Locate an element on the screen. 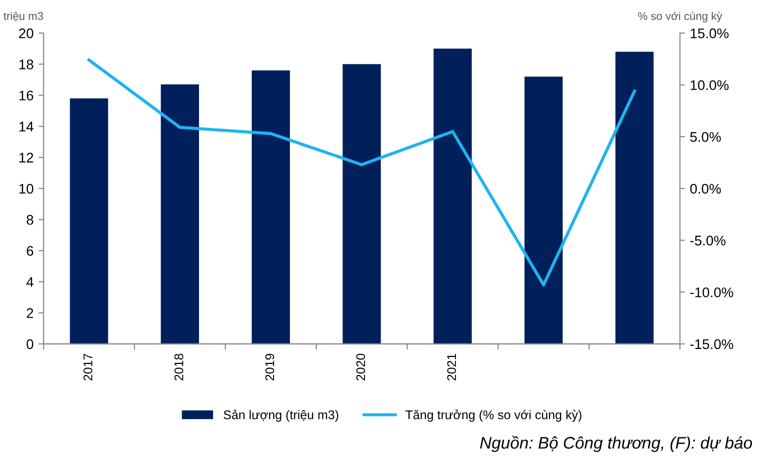 This screenshot has width=764, height=466. y-tick-label: 0 is located at coordinates (30, 344).